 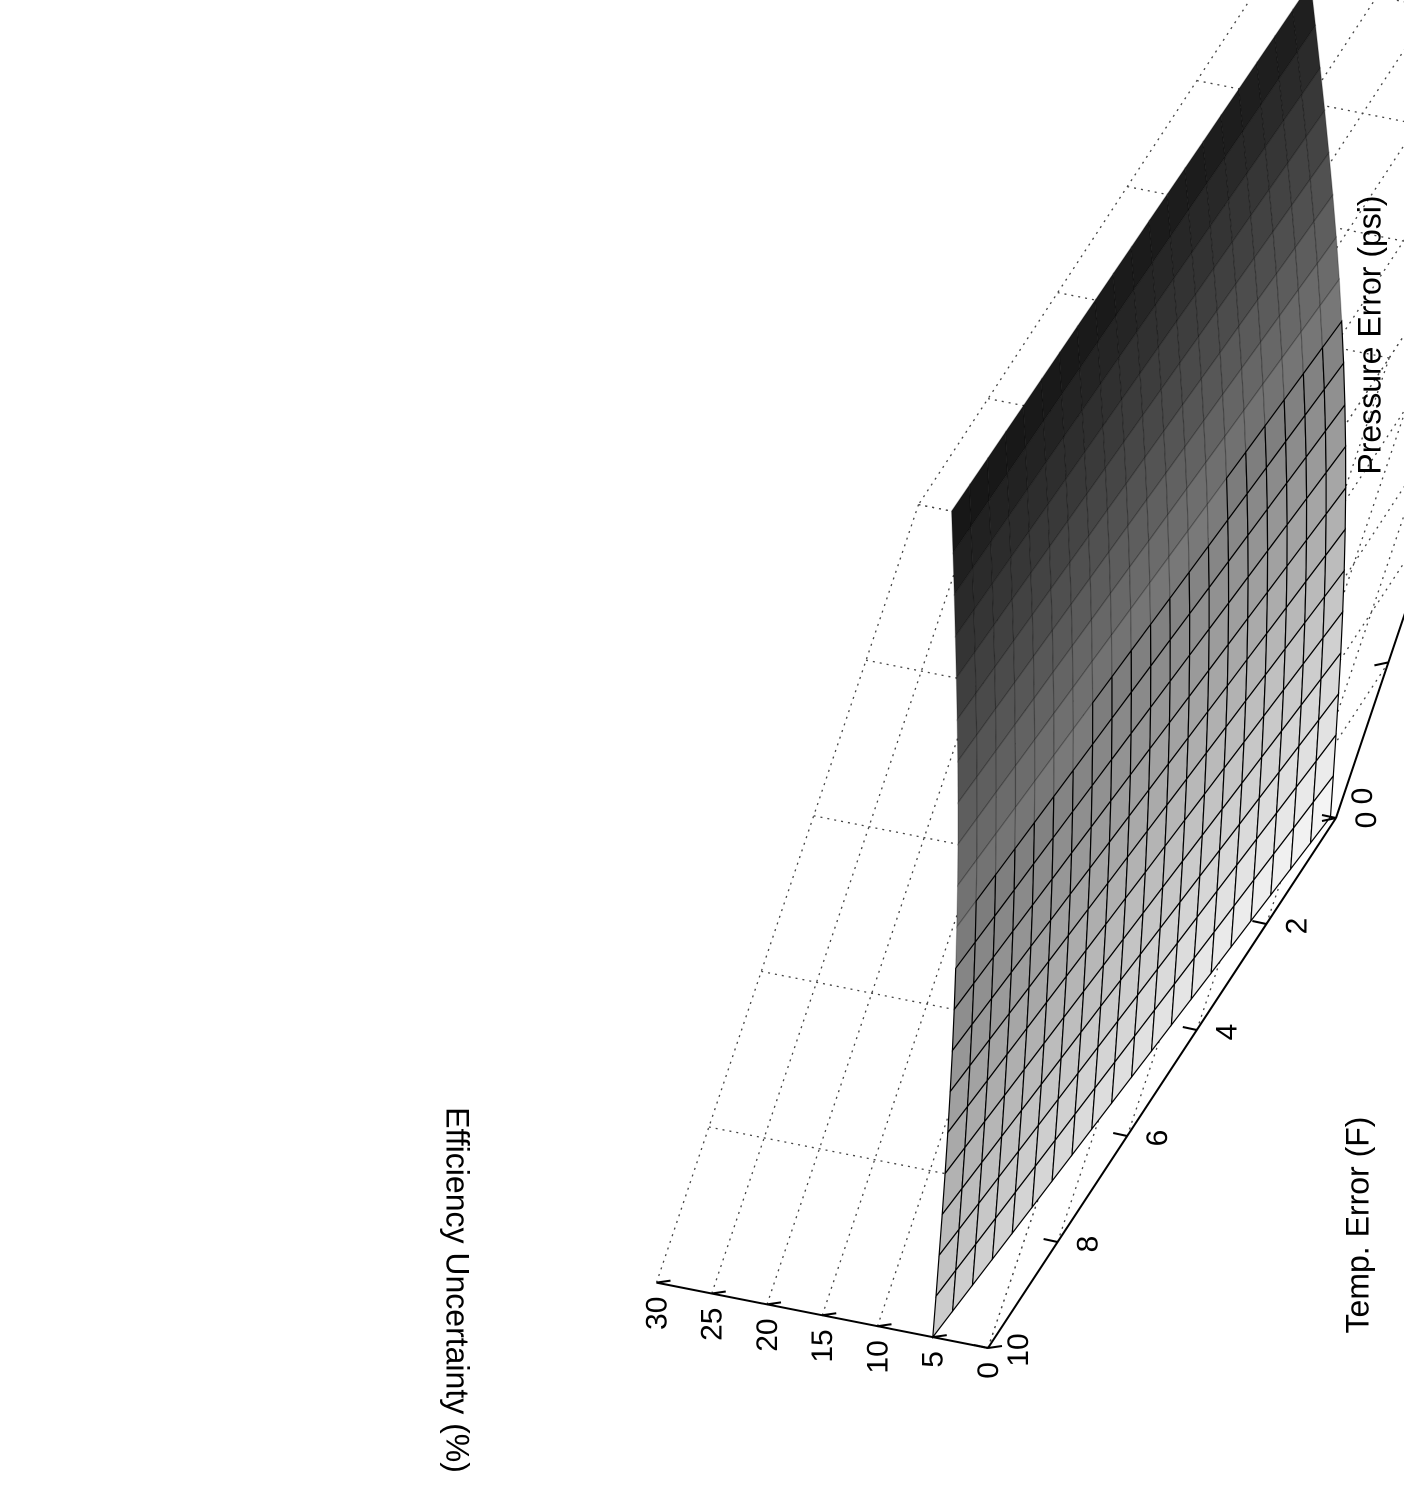 I want to click on z-tick-label: 5, so click(x=933, y=1359).